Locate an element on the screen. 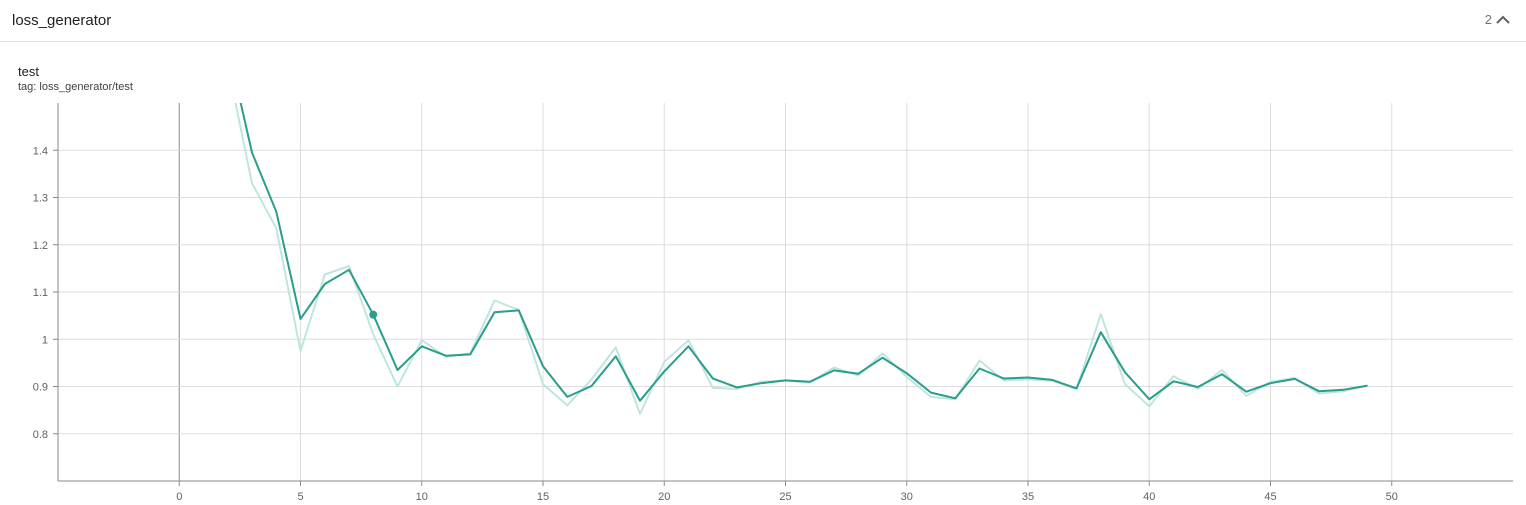 Image resolution: width=1526 pixels, height=505 pixels. highlighted-data-point is located at coordinates (373, 314).